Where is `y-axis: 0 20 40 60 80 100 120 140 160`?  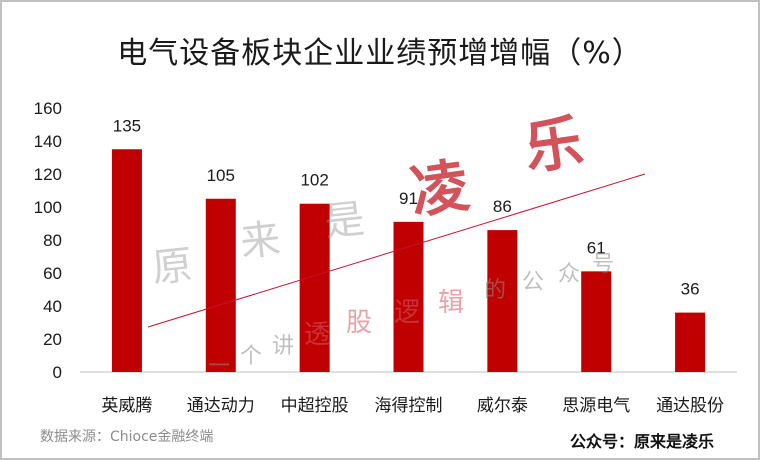
y-axis: 0 20 40 60 80 100 120 140 160 is located at coordinates (48, 240).